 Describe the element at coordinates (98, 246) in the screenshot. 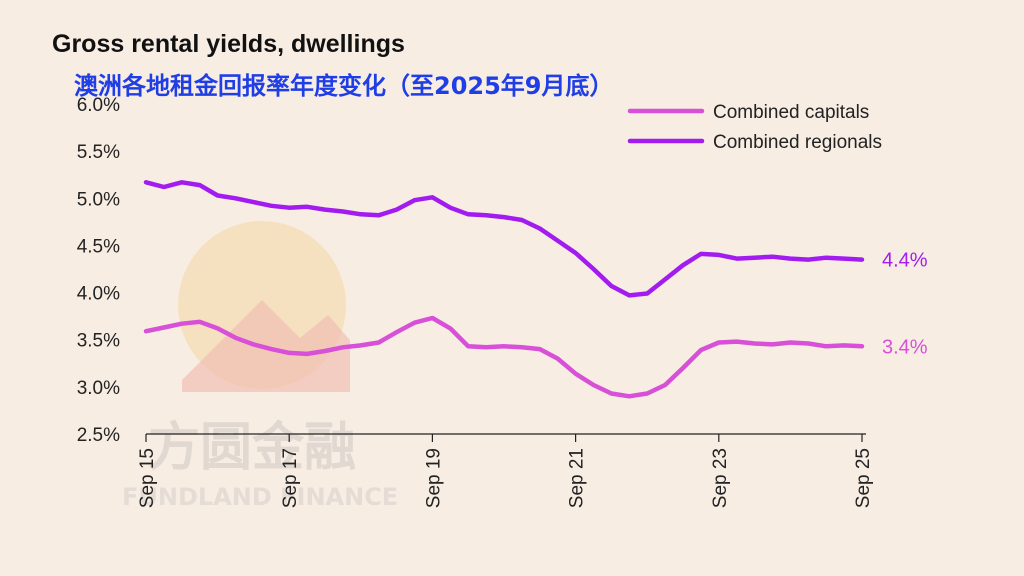

I see `y-tick-label: 4.5%` at that location.